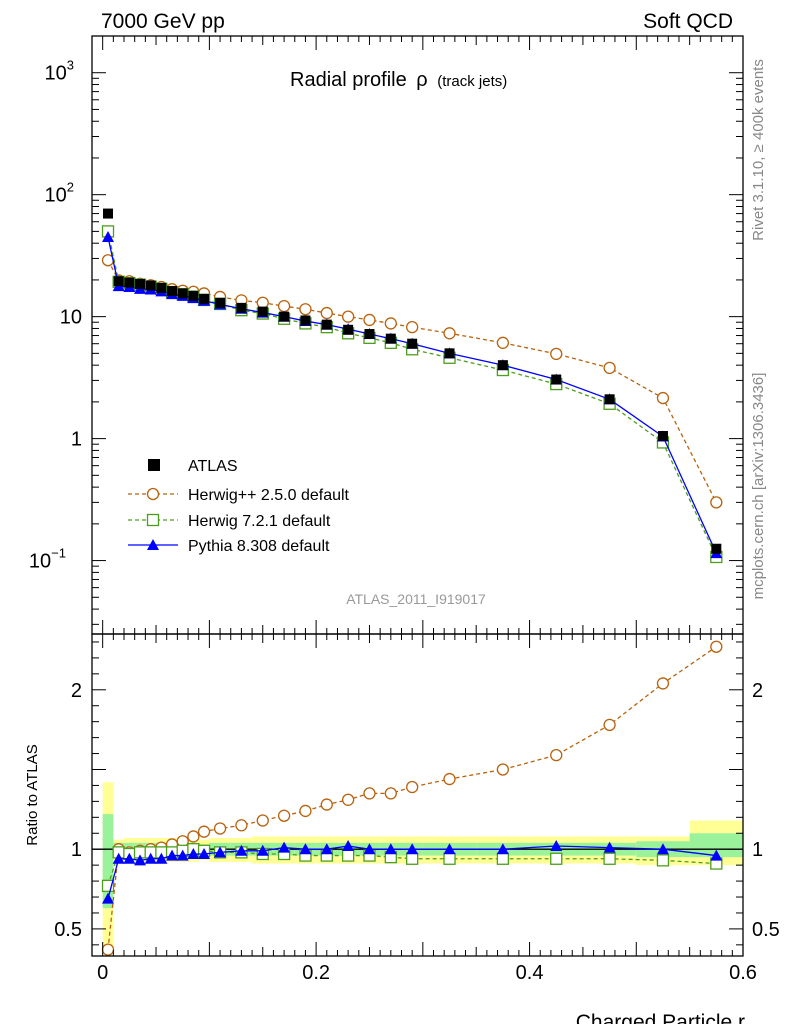 This screenshot has width=786, height=1024. What do you see at coordinates (32, 794) in the screenshot?
I see `ratio-axis-label: Ratio to ATLAS` at bounding box center [32, 794].